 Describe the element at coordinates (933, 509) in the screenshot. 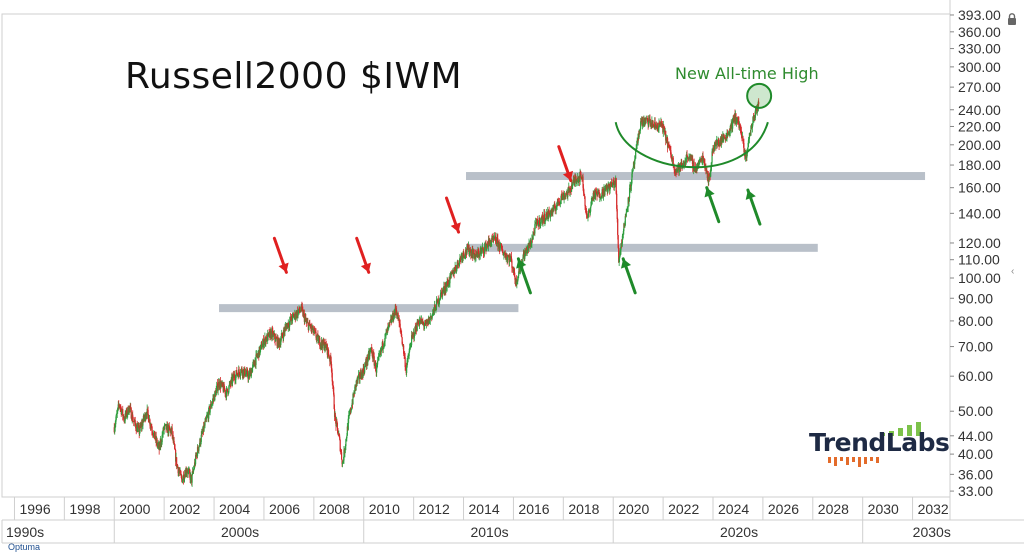

I see `x-tick-label: 2032` at that location.